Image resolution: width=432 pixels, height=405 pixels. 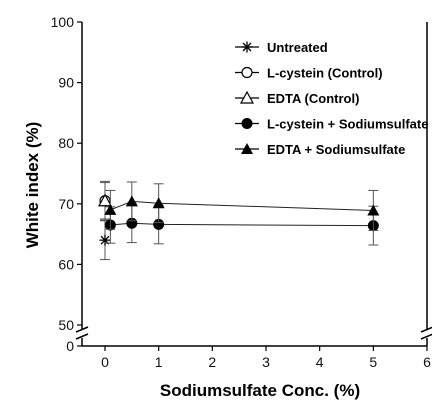 What do you see at coordinates (105, 362) in the screenshot?
I see `x-tick-label: 0` at bounding box center [105, 362].